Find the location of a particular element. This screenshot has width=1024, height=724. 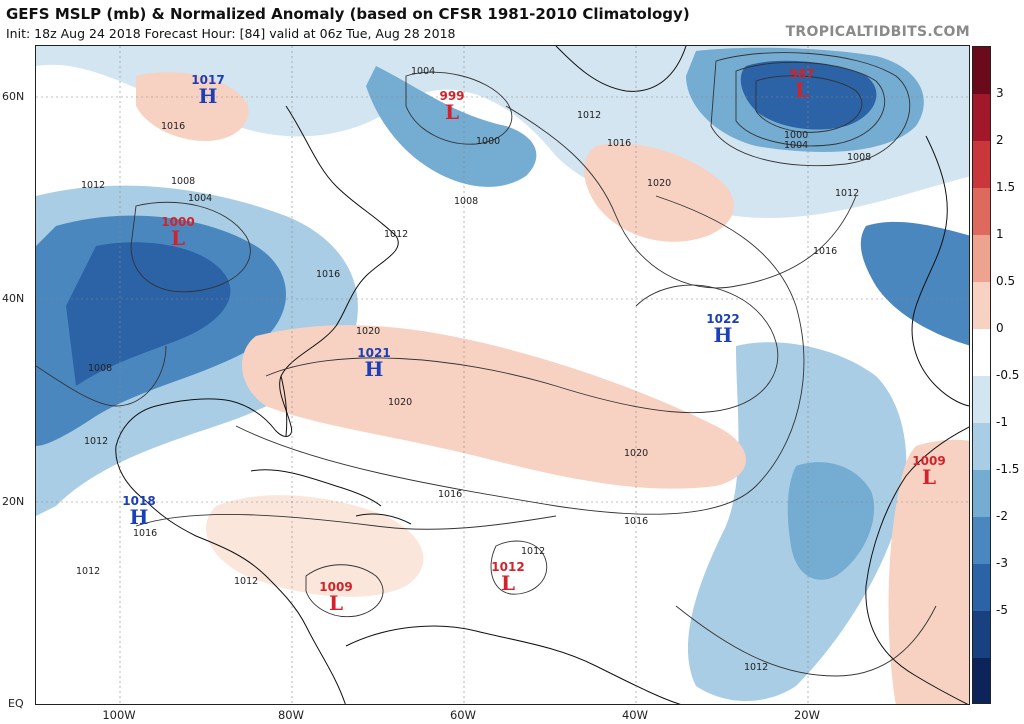

negative-anomaly-cape-verde is located at coordinates (831, 521).